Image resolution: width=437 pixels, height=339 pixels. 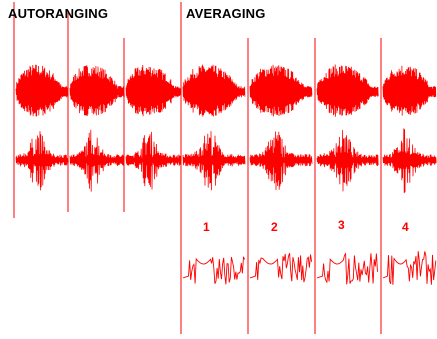 What do you see at coordinates (58, 13) in the screenshot?
I see `autoranging-heading: AUTORANGING` at bounding box center [58, 13].